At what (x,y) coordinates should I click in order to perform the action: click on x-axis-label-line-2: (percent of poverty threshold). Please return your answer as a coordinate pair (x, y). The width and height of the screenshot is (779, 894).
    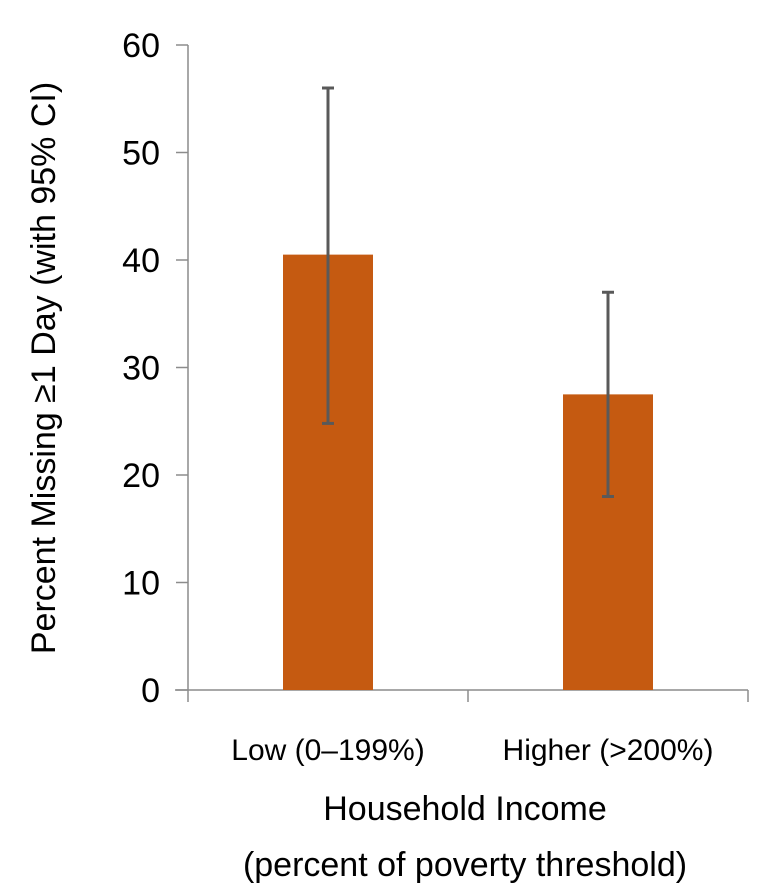
    Looking at the image, I should click on (465, 865).